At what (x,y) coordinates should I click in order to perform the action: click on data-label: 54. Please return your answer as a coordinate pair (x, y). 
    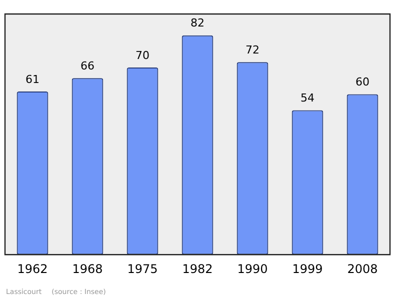
    Looking at the image, I should click on (307, 98).